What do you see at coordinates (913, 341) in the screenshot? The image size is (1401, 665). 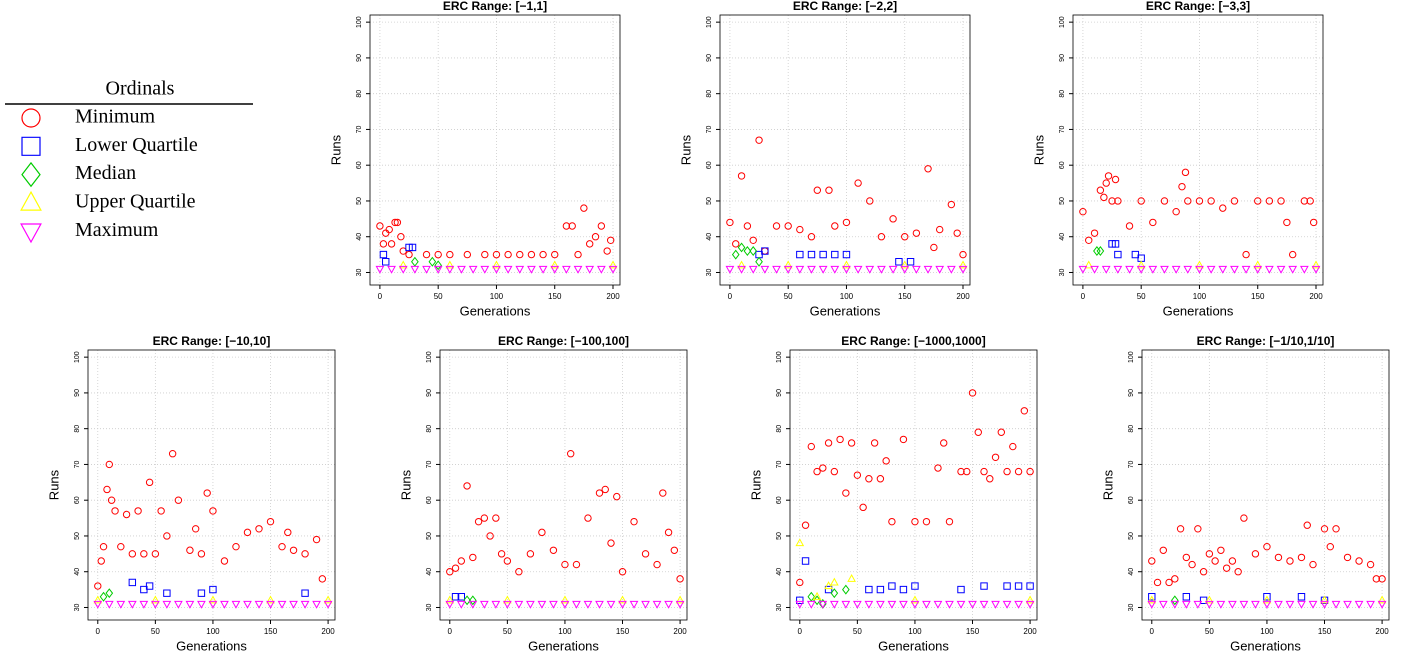 I see `panel-title: ERC Range: [−1000,1000]` at bounding box center [913, 341].